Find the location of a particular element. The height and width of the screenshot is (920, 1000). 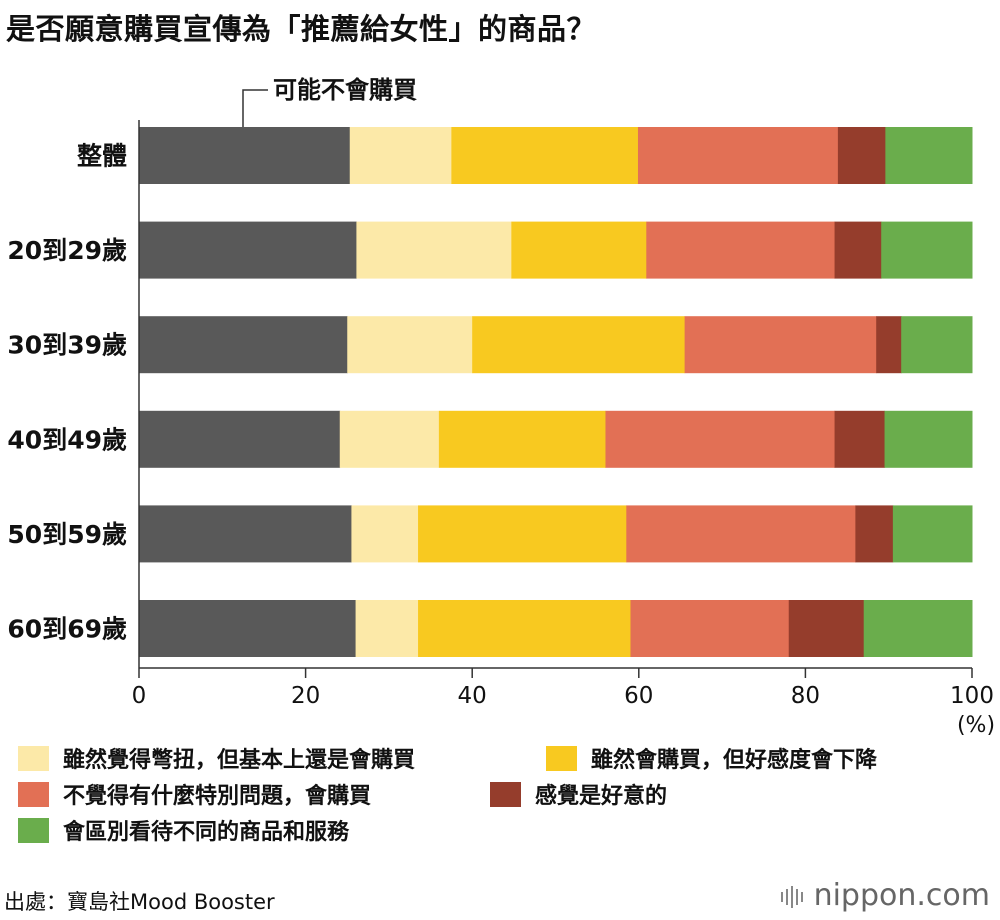

nippon-logo: nippon.com is located at coordinates (885, 895).